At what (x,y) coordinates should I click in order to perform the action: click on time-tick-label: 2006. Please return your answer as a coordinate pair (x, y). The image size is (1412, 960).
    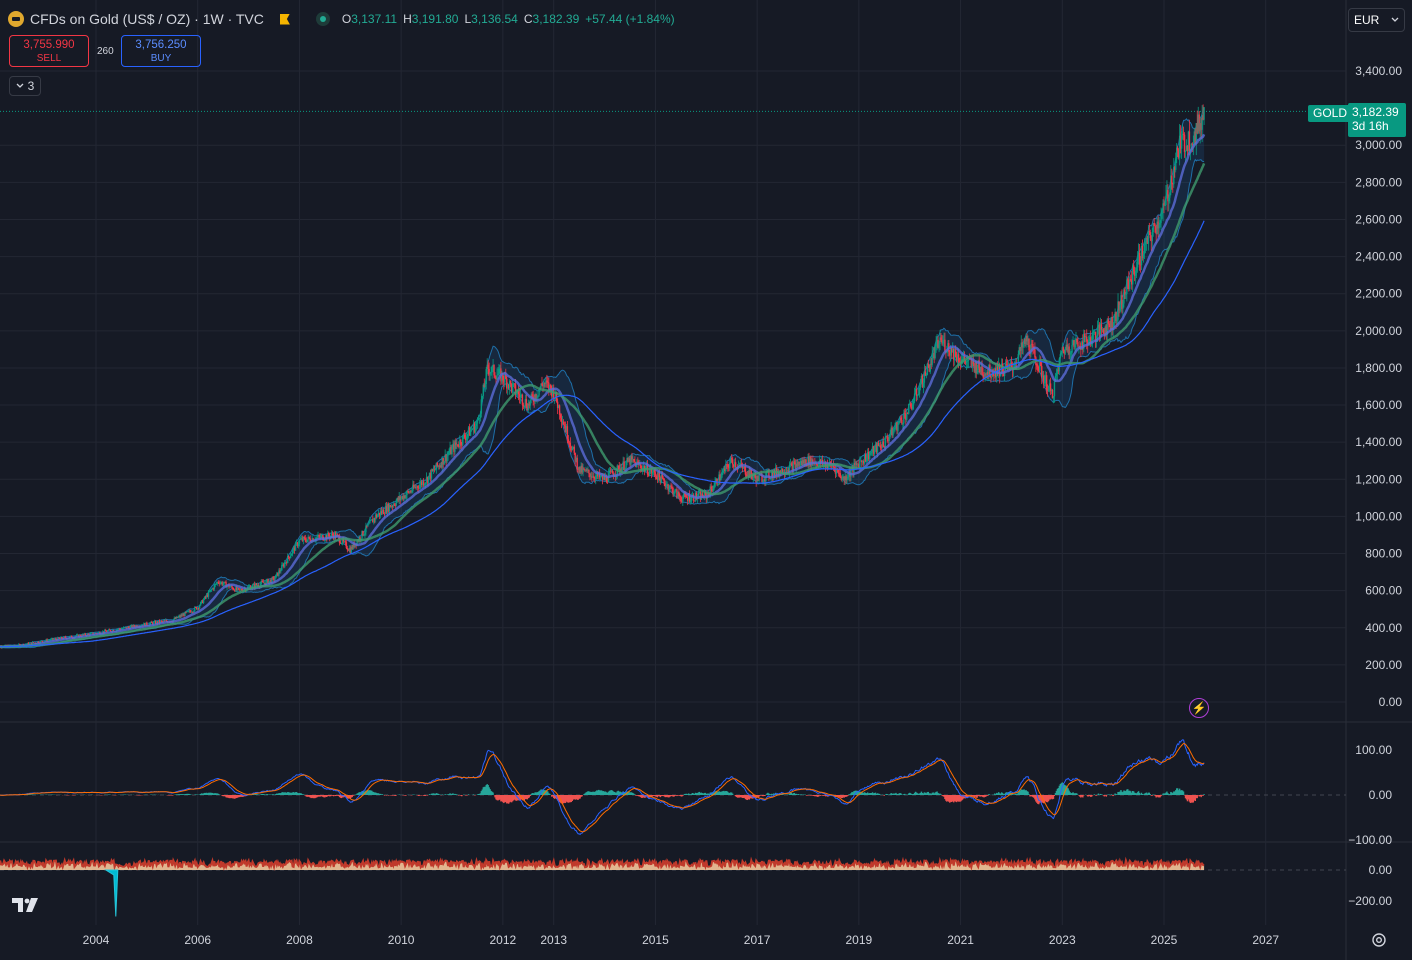
    Looking at the image, I should click on (197, 940).